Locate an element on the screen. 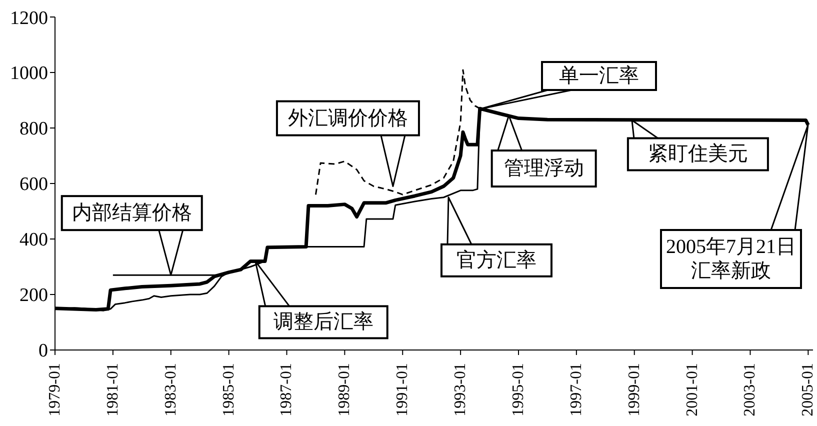 Image resolution: width=817 pixels, height=426 pixels. x-tick-label: 1985-01 is located at coordinates (229, 389).